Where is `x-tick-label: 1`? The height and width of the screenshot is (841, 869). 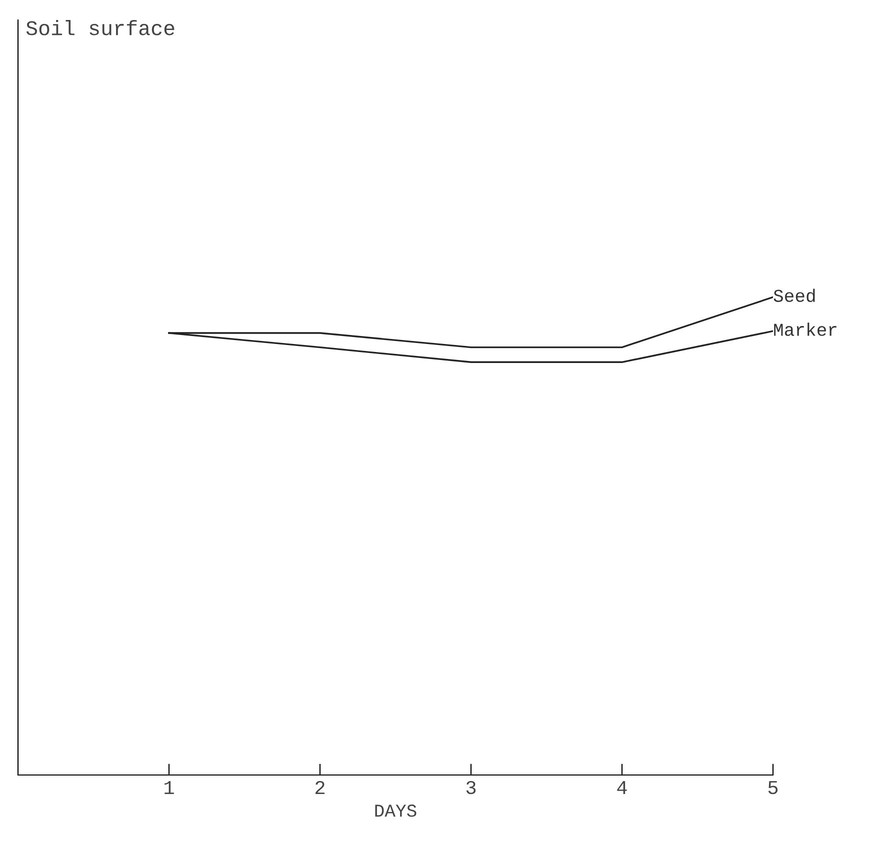
x-tick-label: 1 is located at coordinates (169, 787).